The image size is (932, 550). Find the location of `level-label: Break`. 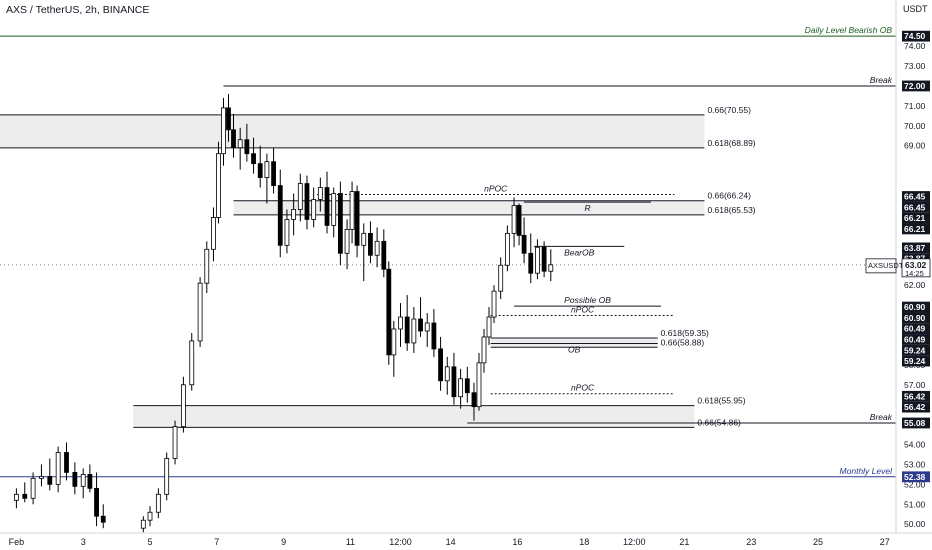

level-label: Break is located at coordinates (881, 417).